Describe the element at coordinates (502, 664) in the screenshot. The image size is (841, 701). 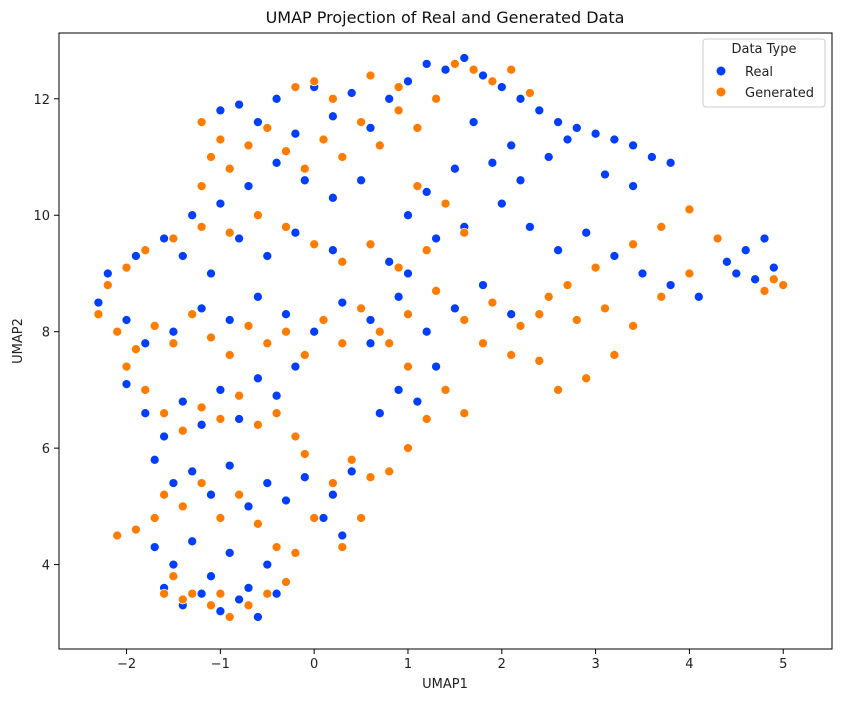
I see `x-tick-label: 2` at that location.